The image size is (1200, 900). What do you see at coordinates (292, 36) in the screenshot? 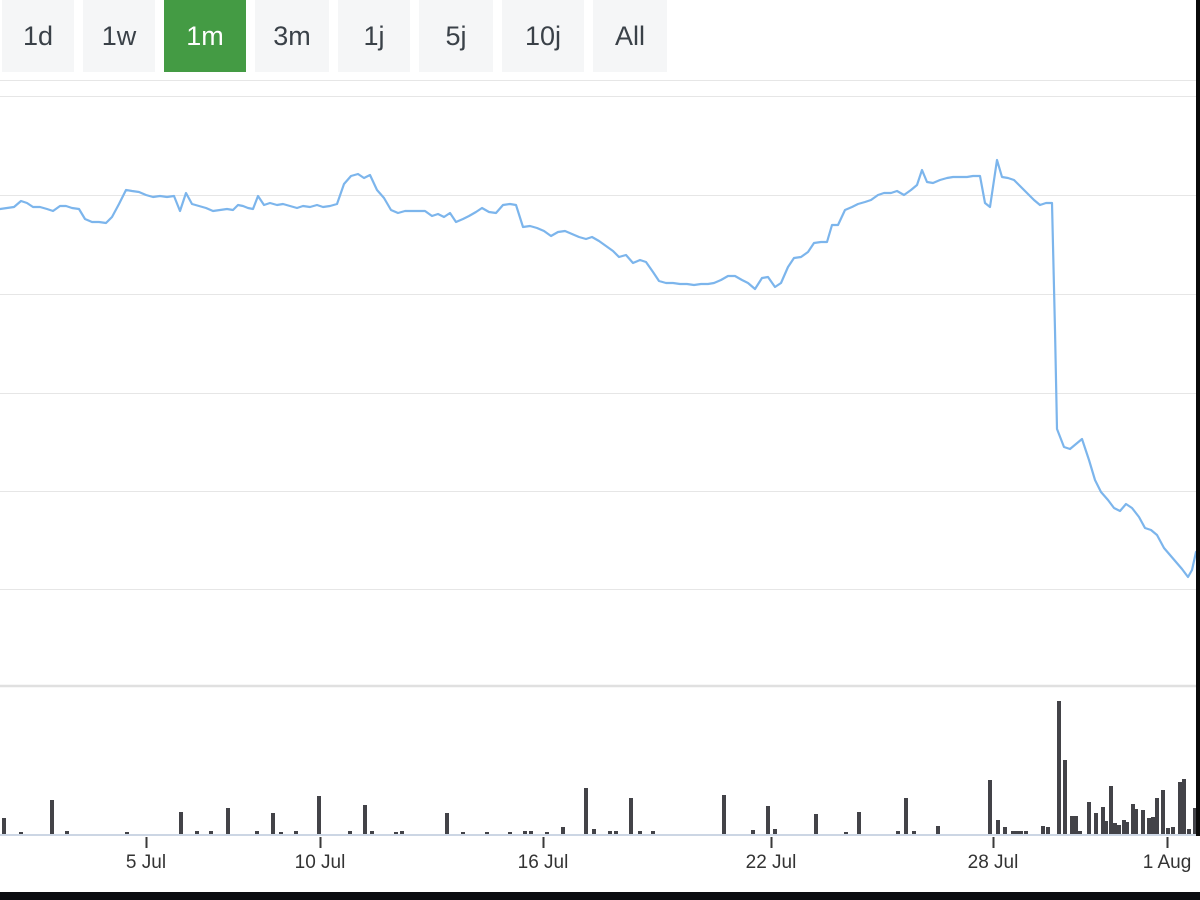
I see `range-button-3m: 3m` at bounding box center [292, 36].